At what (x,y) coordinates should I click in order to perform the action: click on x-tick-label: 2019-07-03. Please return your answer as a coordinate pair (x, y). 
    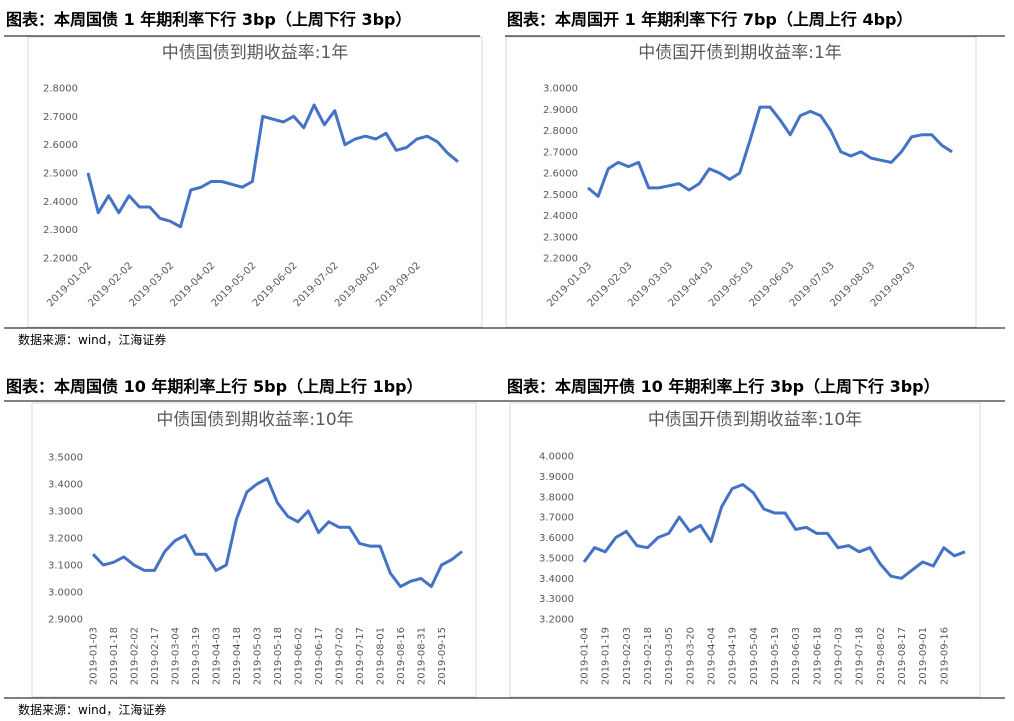
    Looking at the image, I should click on (839, 656).